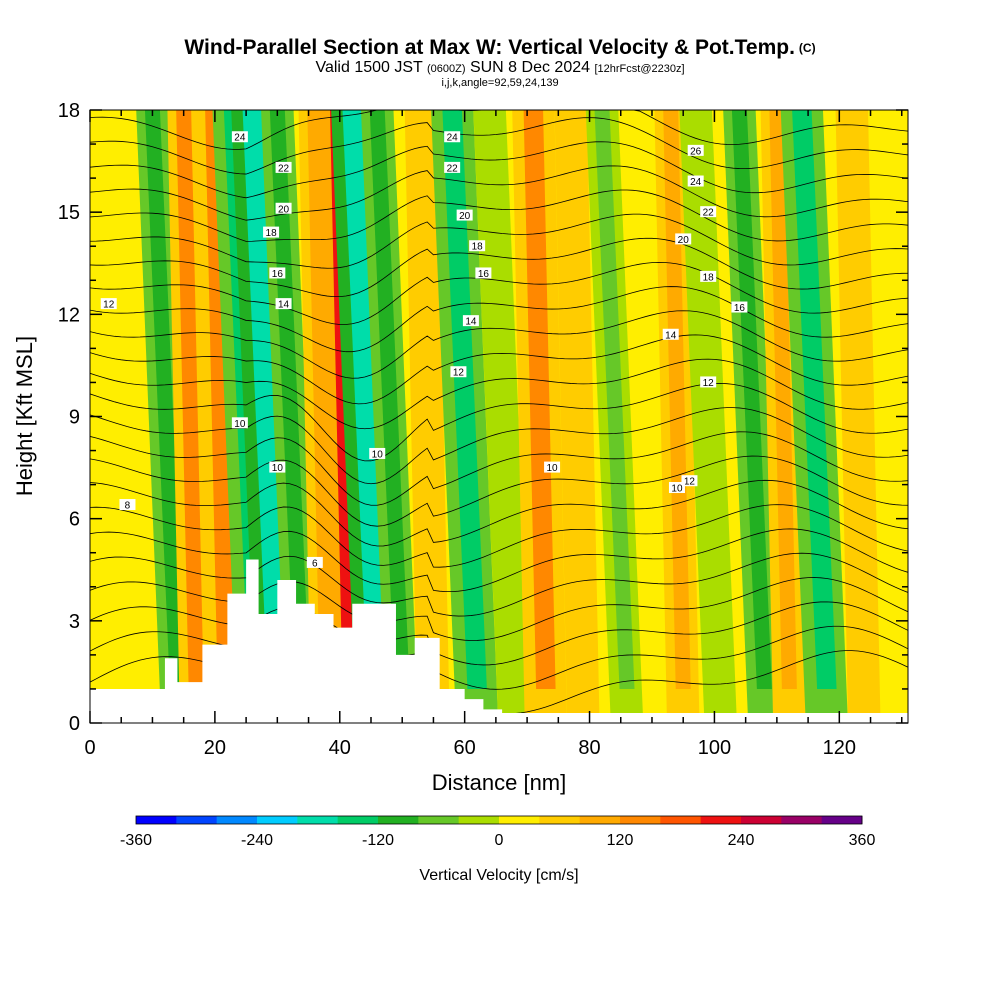  I want to click on colorbar-label: Vertical Velocity [cm/s], so click(498, 875).